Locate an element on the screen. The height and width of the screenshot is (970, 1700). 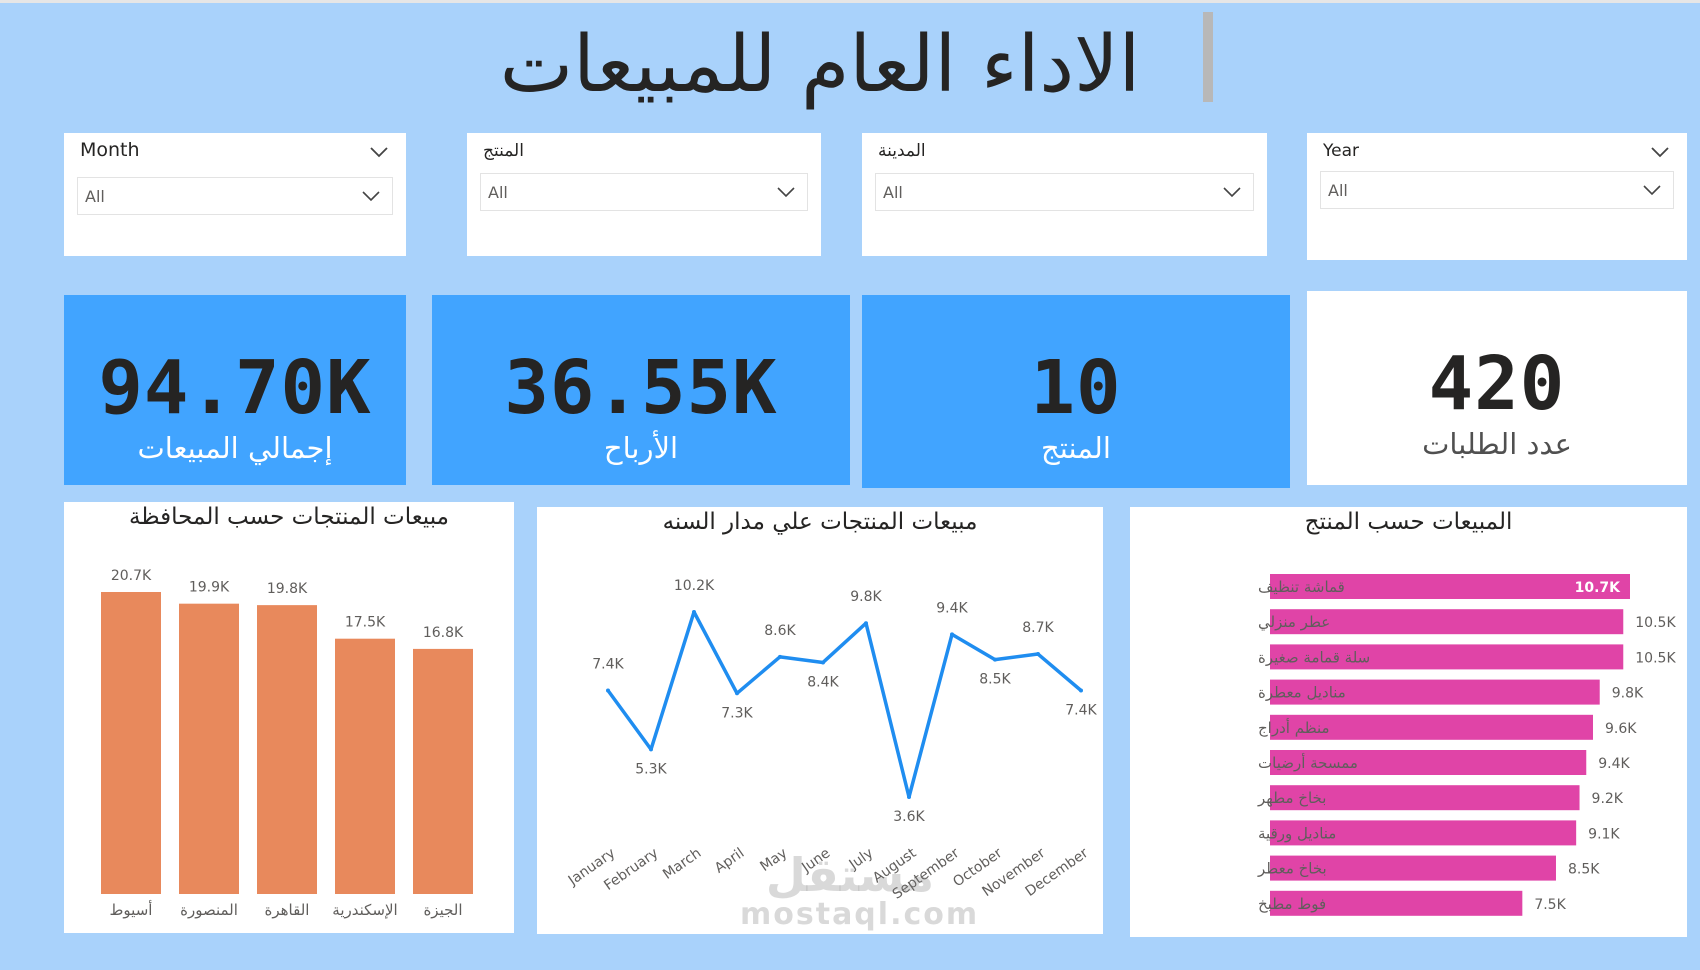
data-label: 19.9K is located at coordinates (209, 588).